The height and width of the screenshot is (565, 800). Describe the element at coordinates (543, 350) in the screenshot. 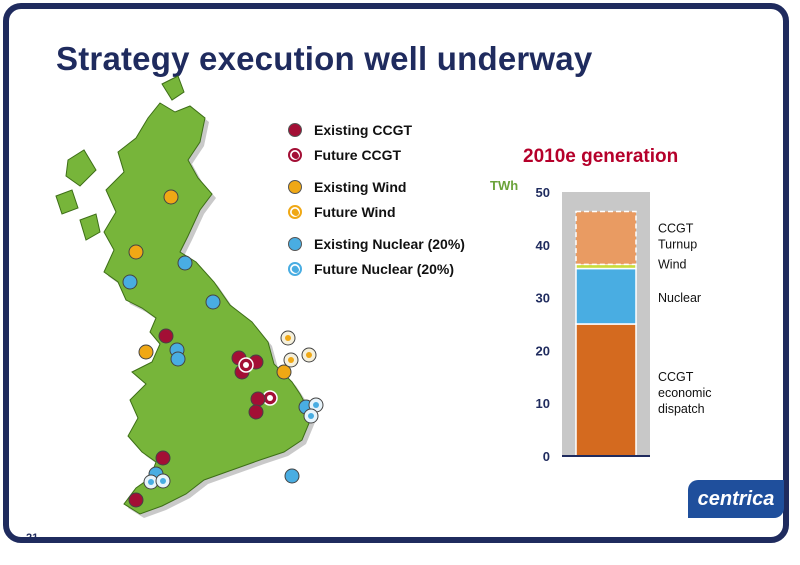

I see `y-tick-label: 20` at that location.